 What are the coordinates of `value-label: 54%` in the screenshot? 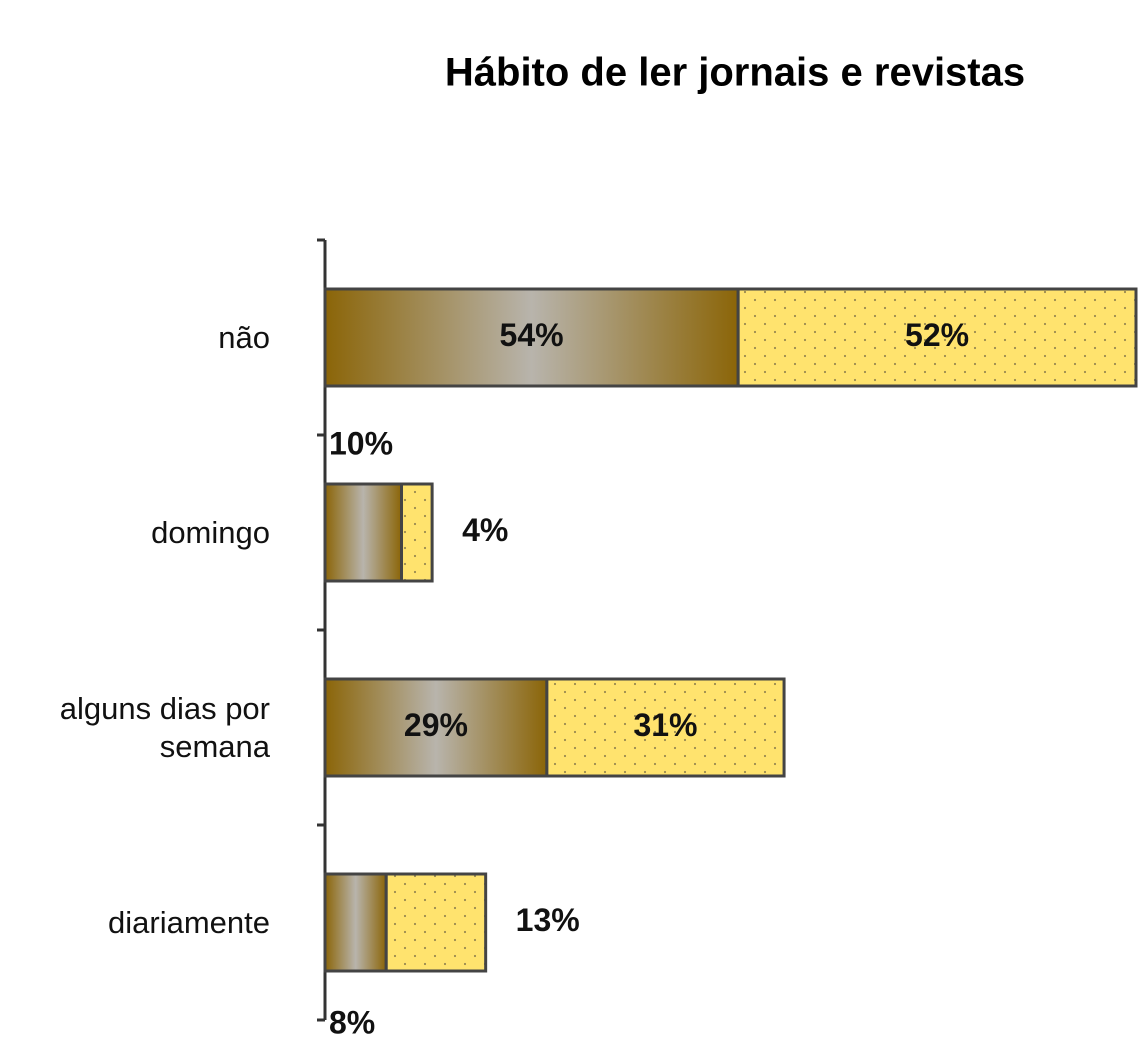 It's located at (532, 335).